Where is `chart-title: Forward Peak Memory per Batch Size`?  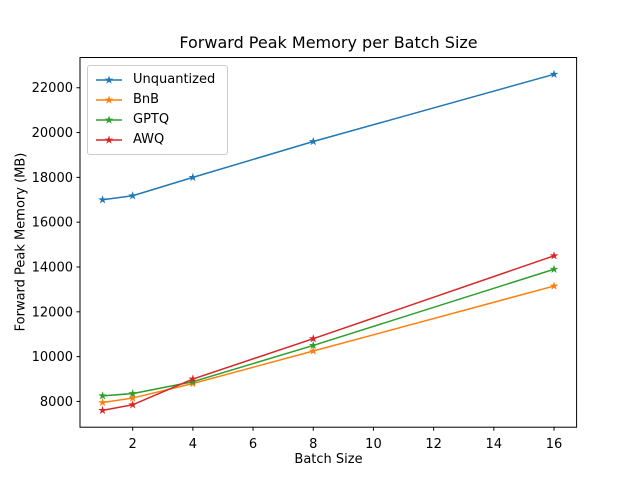
chart-title: Forward Peak Memory per Batch Size is located at coordinates (328, 42).